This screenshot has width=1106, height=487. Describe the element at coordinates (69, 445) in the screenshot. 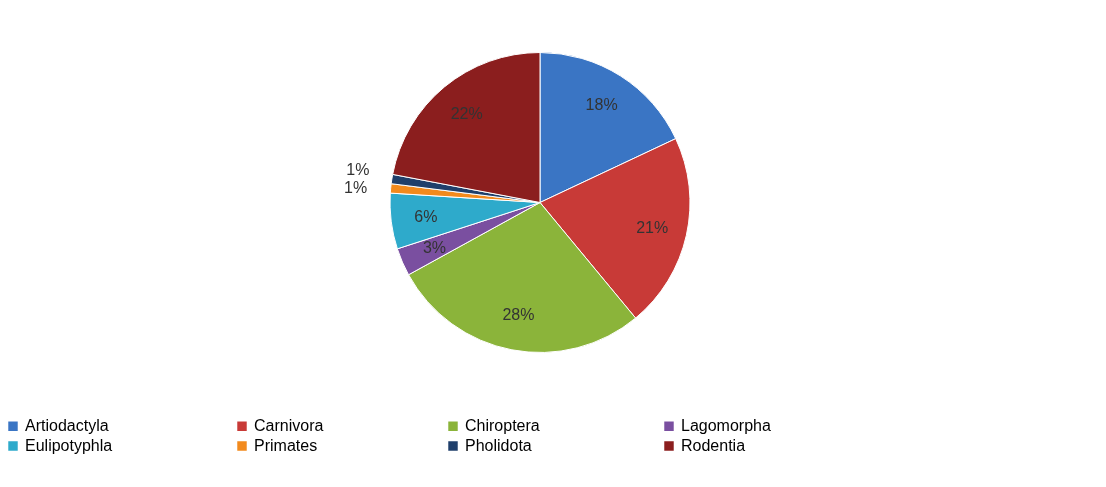

I see `legend-label: Eulipotyphla` at that location.